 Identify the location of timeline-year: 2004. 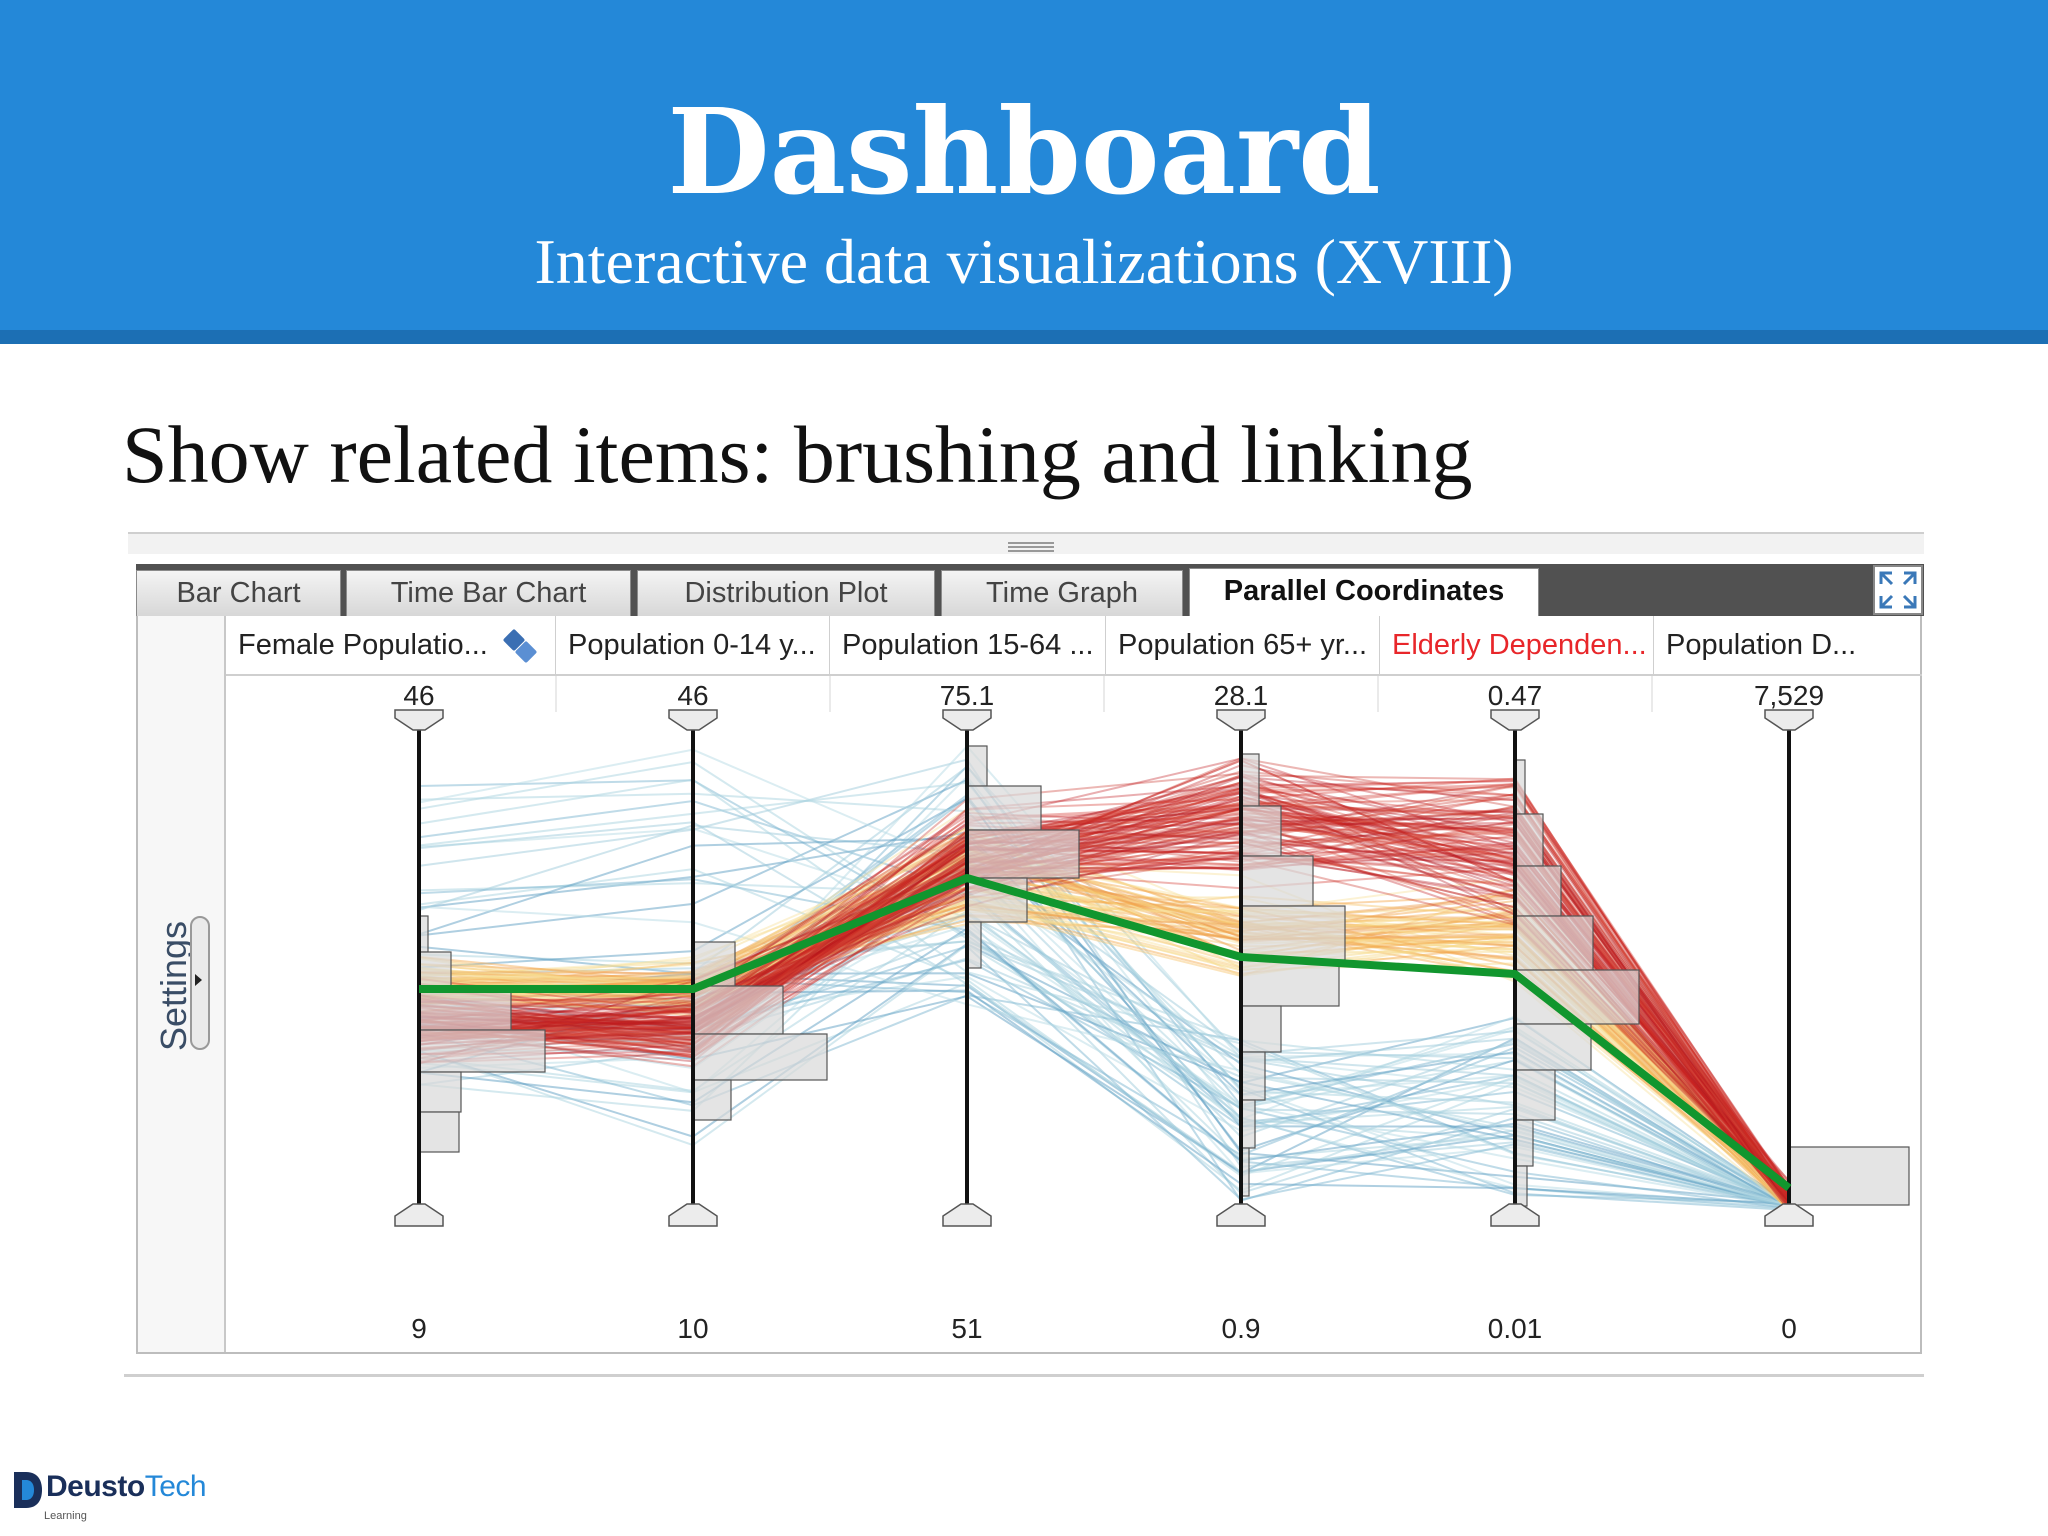
(674, 1398).